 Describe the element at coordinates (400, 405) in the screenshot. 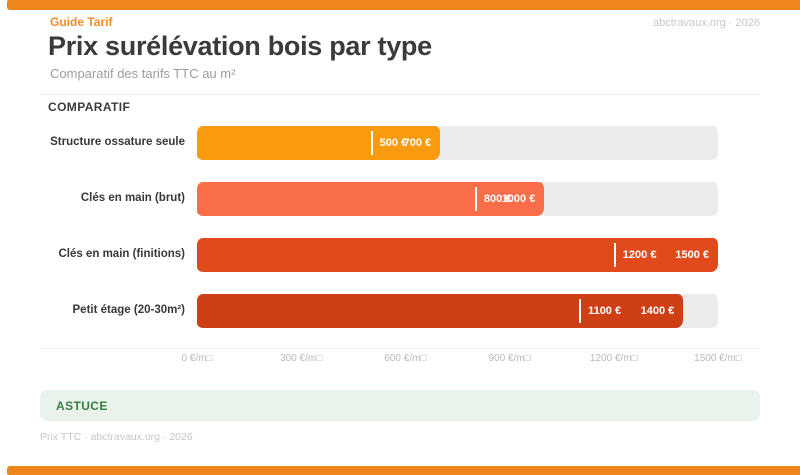

I see `tip-banner: ASTUCE` at that location.